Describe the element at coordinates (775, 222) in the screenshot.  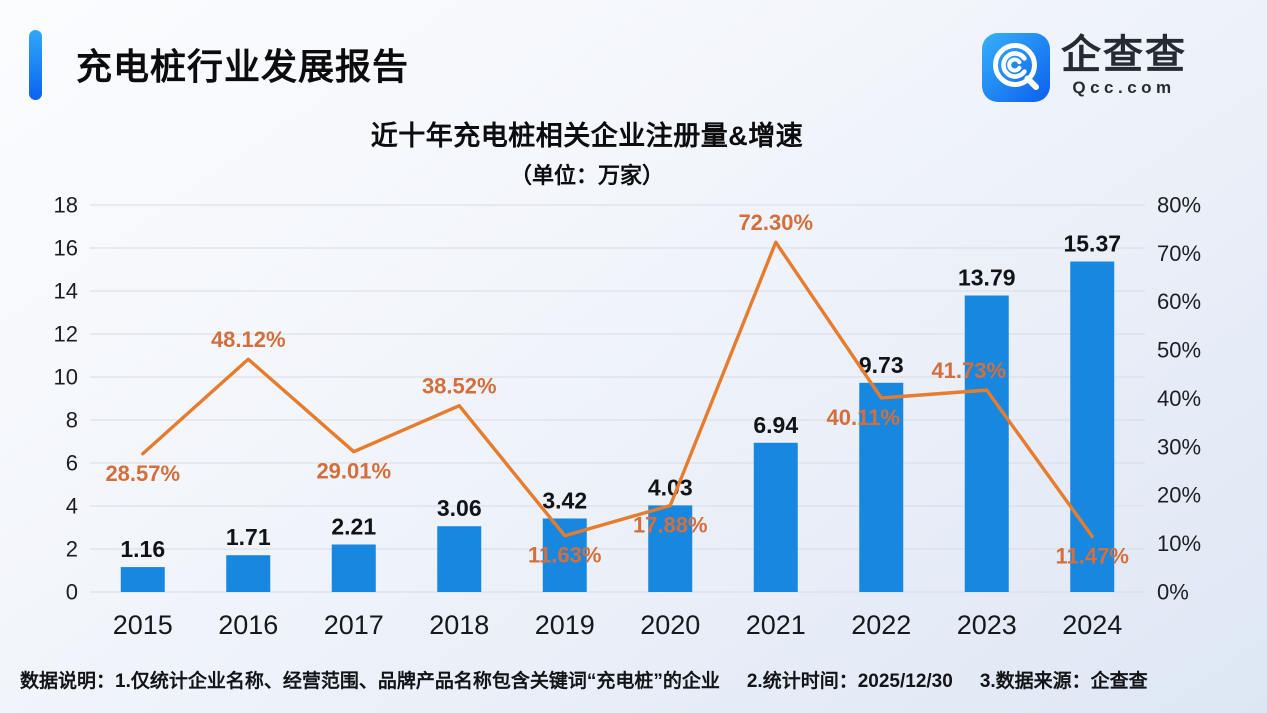
I see `growth-label-2021: 72.30%` at that location.